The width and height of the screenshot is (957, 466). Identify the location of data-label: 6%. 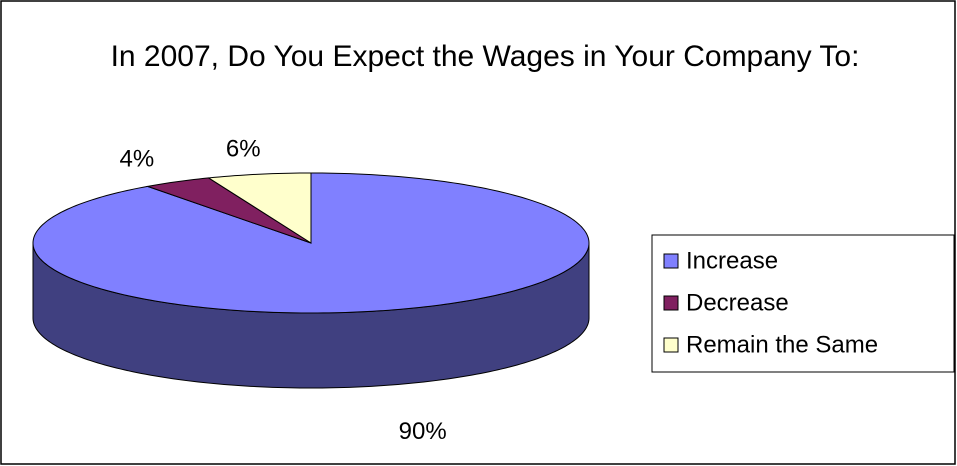
(243, 149).